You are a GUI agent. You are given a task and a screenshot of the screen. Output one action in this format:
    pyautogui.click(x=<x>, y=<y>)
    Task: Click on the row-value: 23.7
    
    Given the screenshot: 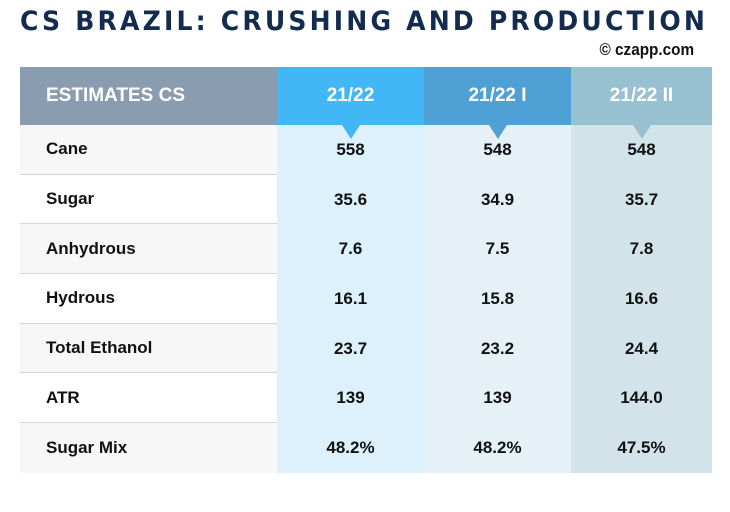 What is the action you would take?
    pyautogui.click(x=350, y=348)
    